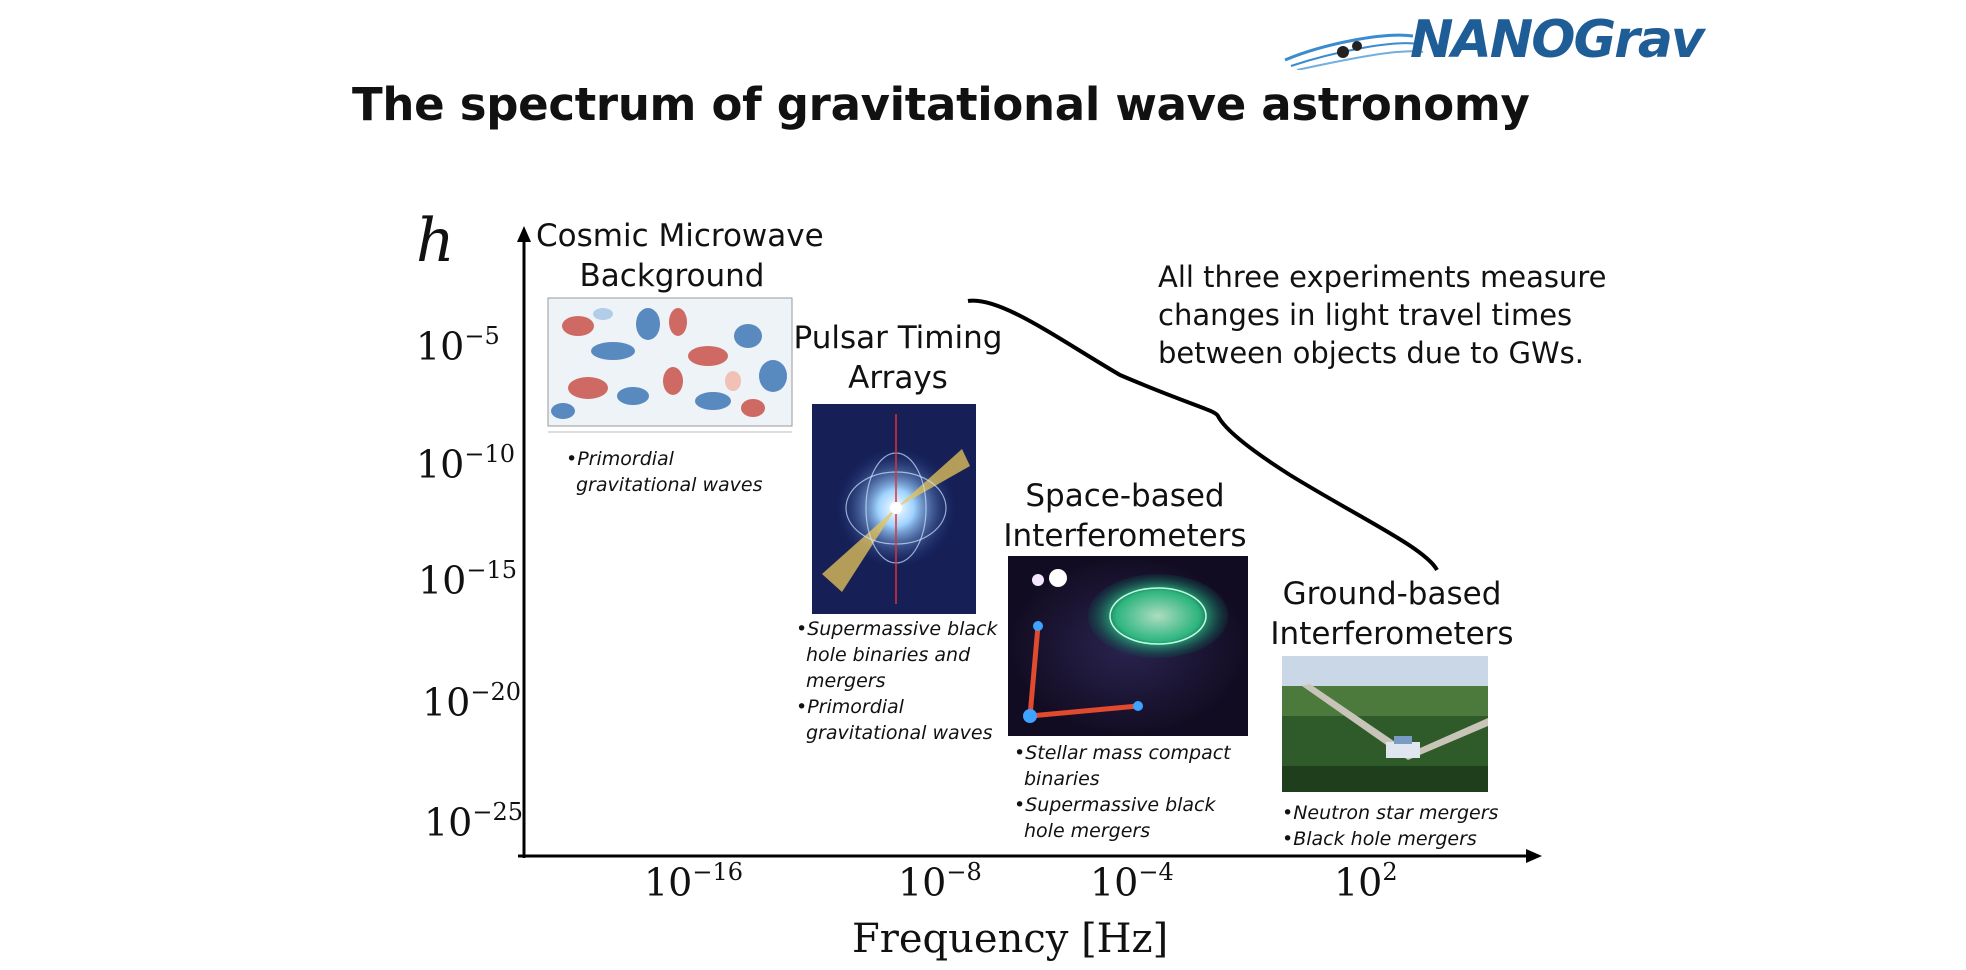 Image resolution: width=1966 pixels, height=970 pixels. Describe the element at coordinates (1115, 818) in the screenshot. I see `list-item: •Supermassive black hole mergers` at that location.